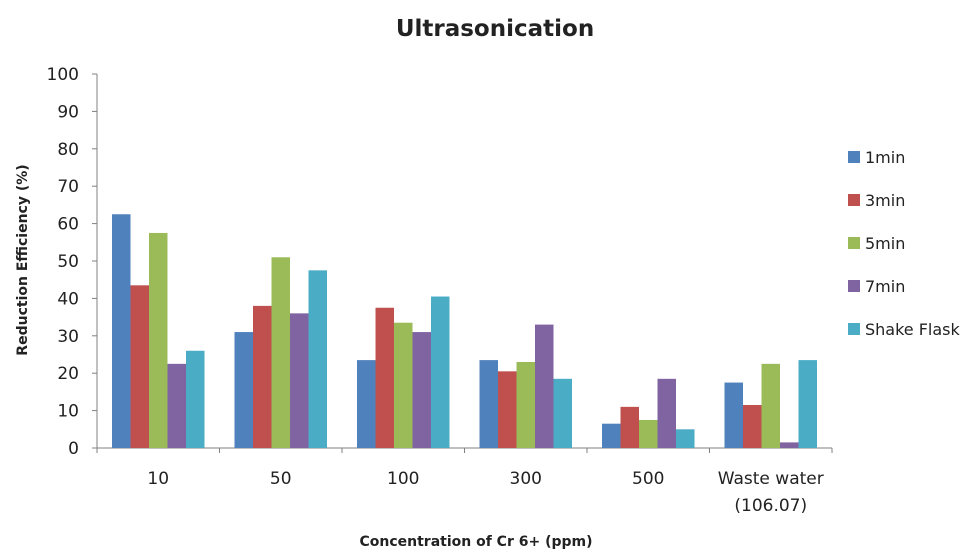 The width and height of the screenshot is (975, 556). I want to click on x-tick-label: Waste water, so click(771, 479).